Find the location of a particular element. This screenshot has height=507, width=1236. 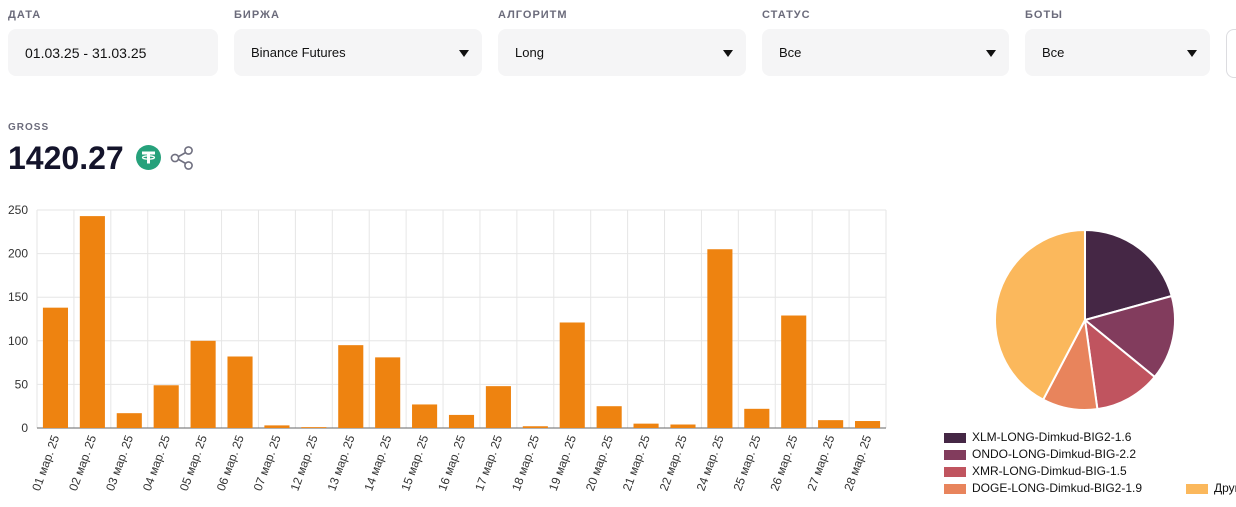

x-tick-label: 18 мар. 25 is located at coordinates (525, 463).